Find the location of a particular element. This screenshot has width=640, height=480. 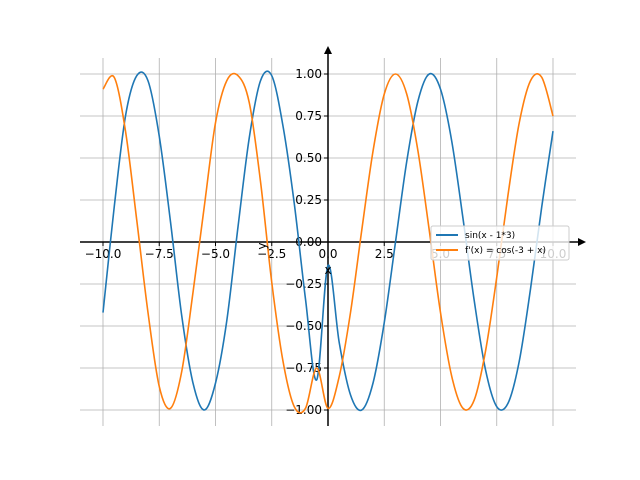

x-tick-label: −7.5 is located at coordinates (159, 254).